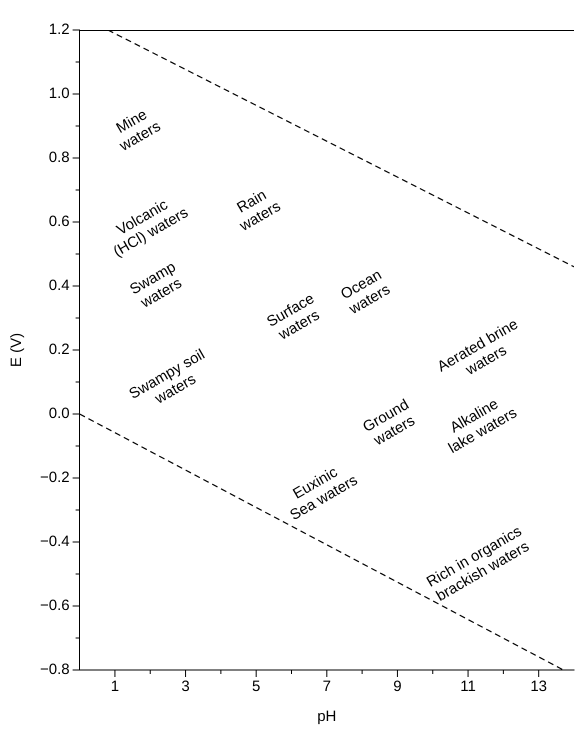  Describe the element at coordinates (397, 687) in the screenshot. I see `x-tick-label: 9` at that location.